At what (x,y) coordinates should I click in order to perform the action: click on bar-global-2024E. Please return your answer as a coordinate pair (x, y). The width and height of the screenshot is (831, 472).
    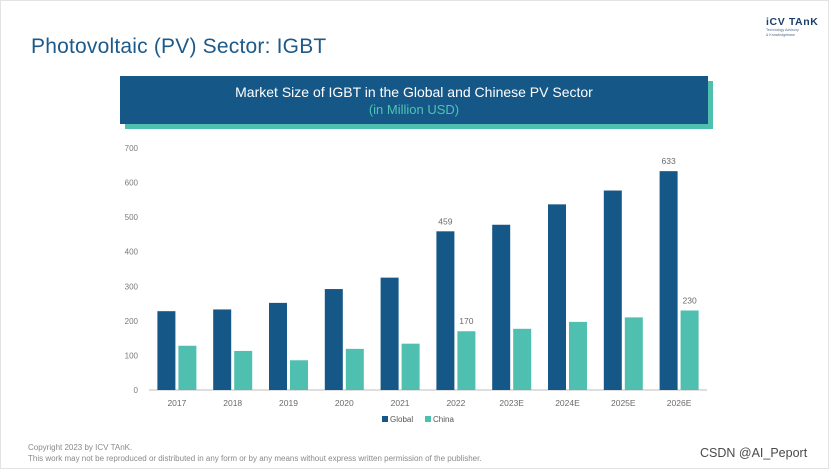
    Looking at the image, I should click on (557, 297).